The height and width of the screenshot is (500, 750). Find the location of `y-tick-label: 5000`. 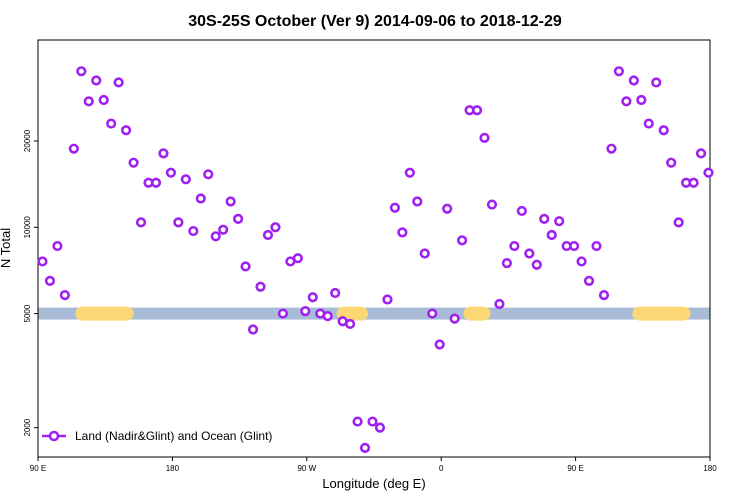

y-tick-label: 5000 is located at coordinates (27, 313).